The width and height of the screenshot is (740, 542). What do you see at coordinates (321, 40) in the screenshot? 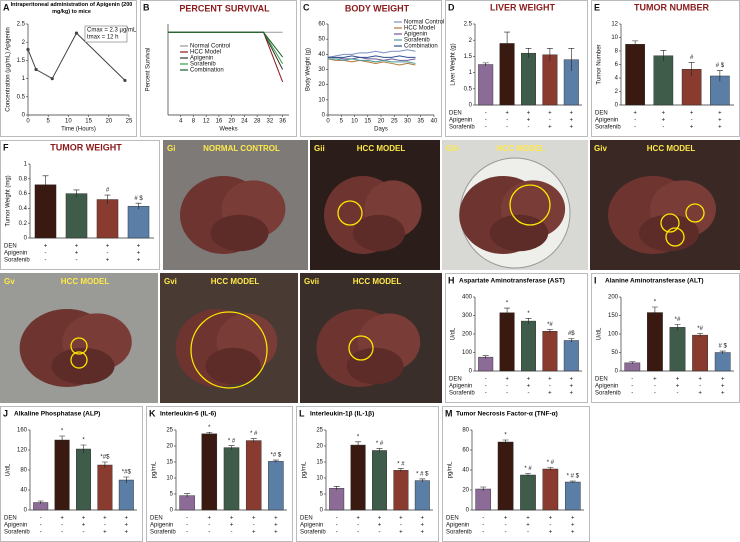
I see `y-tick-label: 50` at bounding box center [321, 40].